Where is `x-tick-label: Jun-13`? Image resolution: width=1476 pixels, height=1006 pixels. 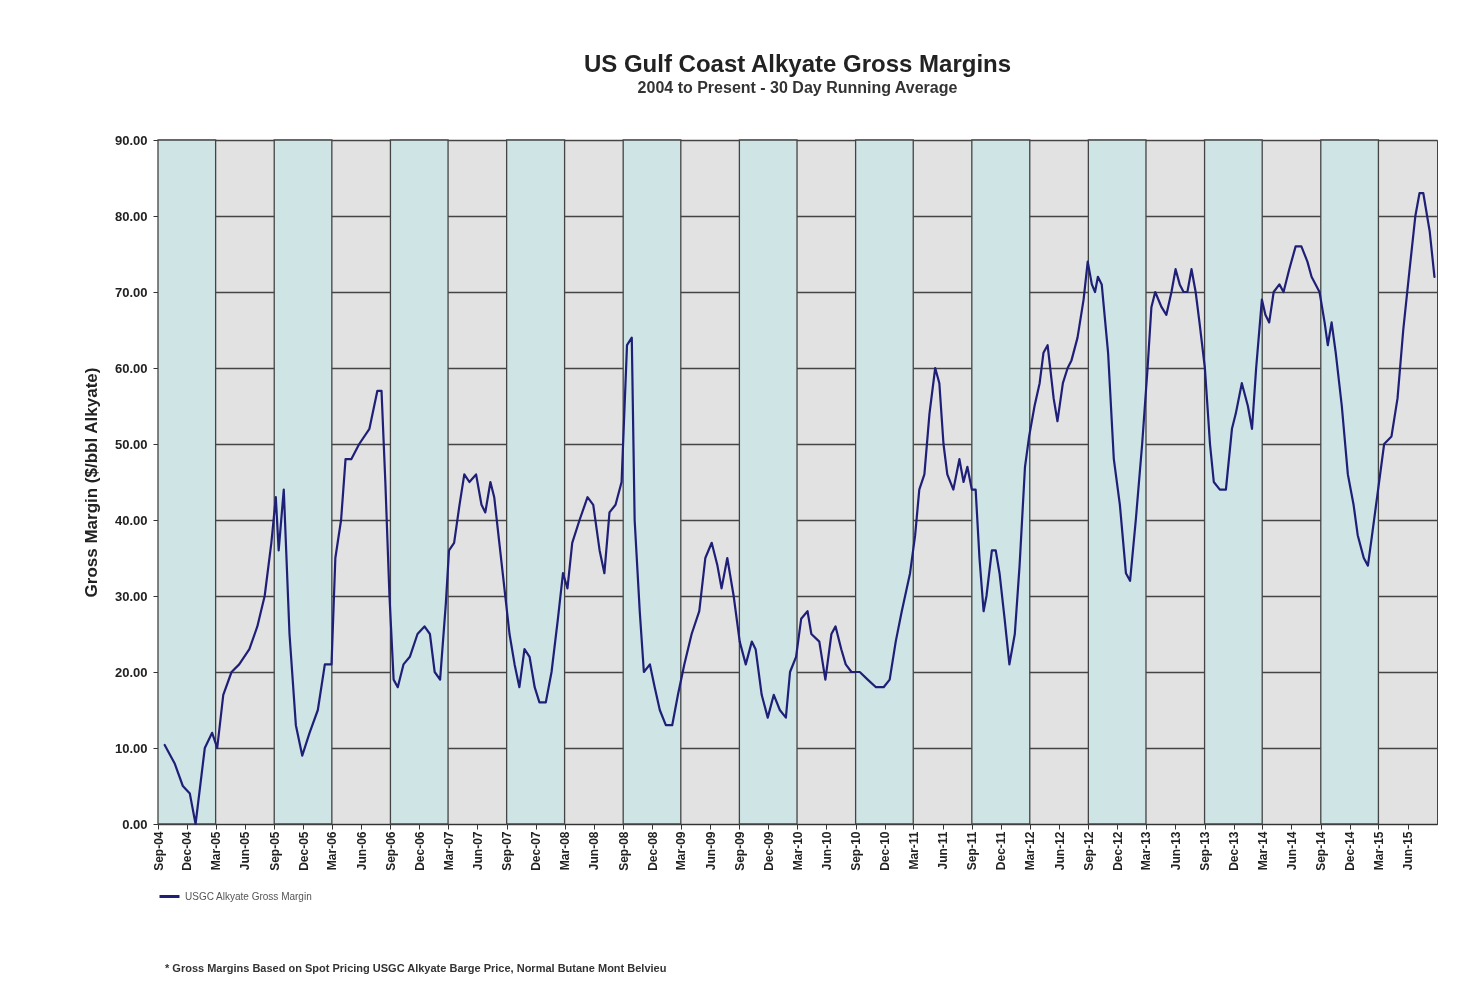
x-tick-label: Jun-13 is located at coordinates (1175, 851).